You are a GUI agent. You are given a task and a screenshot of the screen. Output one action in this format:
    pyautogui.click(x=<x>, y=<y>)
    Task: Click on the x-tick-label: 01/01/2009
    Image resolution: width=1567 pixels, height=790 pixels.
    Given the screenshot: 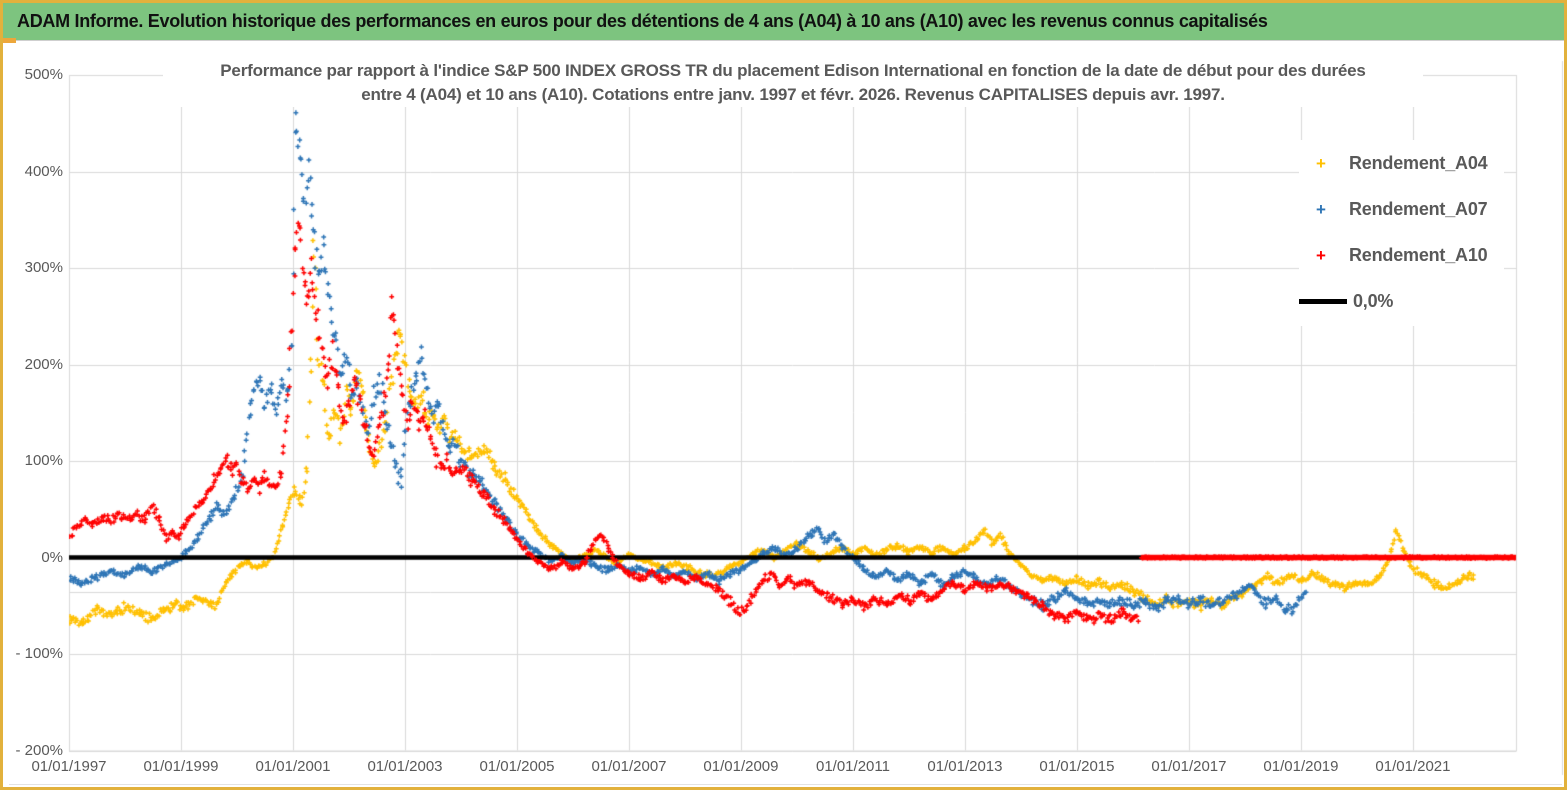 What is the action you would take?
    pyautogui.click(x=741, y=766)
    